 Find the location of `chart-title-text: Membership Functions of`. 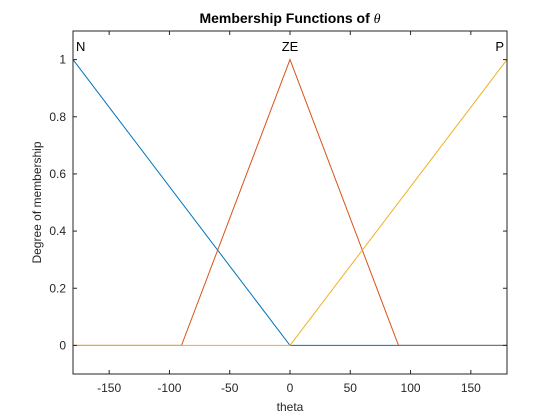

chart-title-text: Membership Functions of is located at coordinates (286, 18).